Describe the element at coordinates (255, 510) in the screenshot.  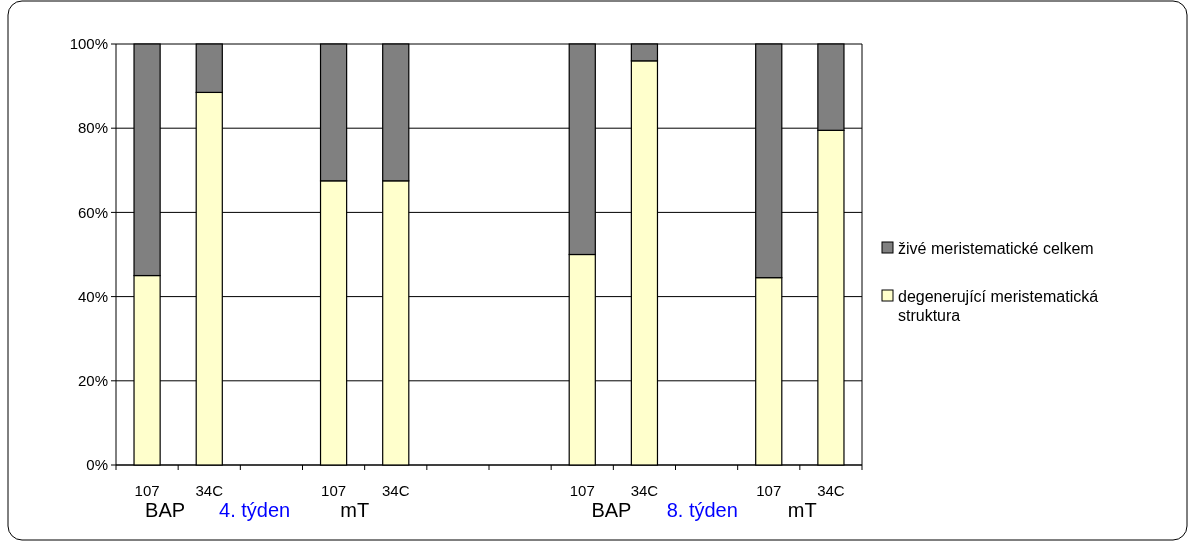
I see `text: 4. týden` at that location.